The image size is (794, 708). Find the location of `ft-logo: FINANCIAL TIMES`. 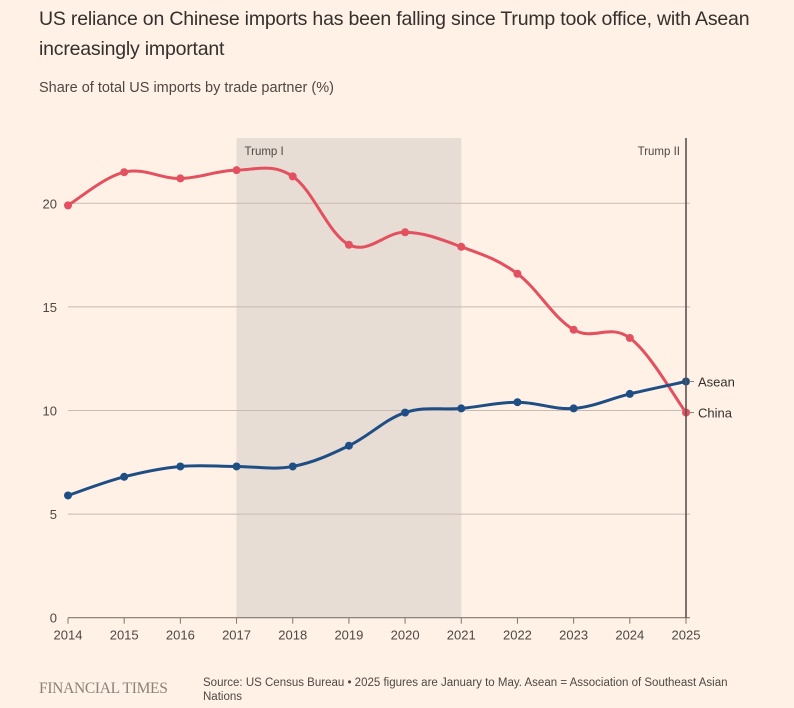

ft-logo: FINANCIAL TIMES is located at coordinates (103, 688).